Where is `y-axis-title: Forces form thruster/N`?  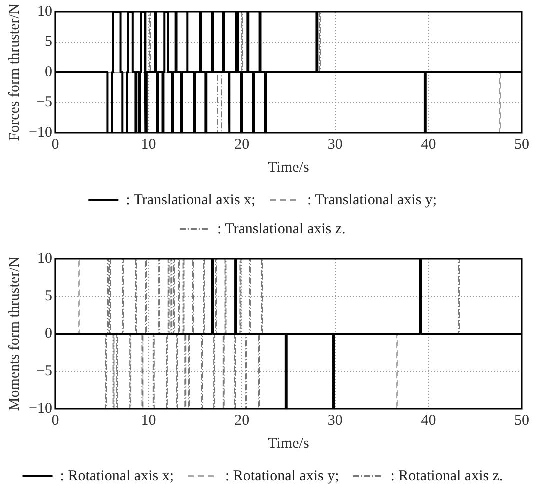 y-axis-title: Forces form thruster/N is located at coordinates (14, 73).